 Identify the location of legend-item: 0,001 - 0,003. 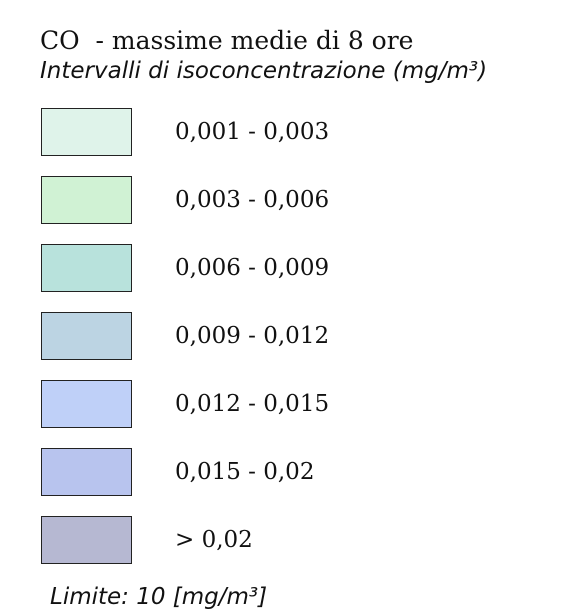
(290, 142).